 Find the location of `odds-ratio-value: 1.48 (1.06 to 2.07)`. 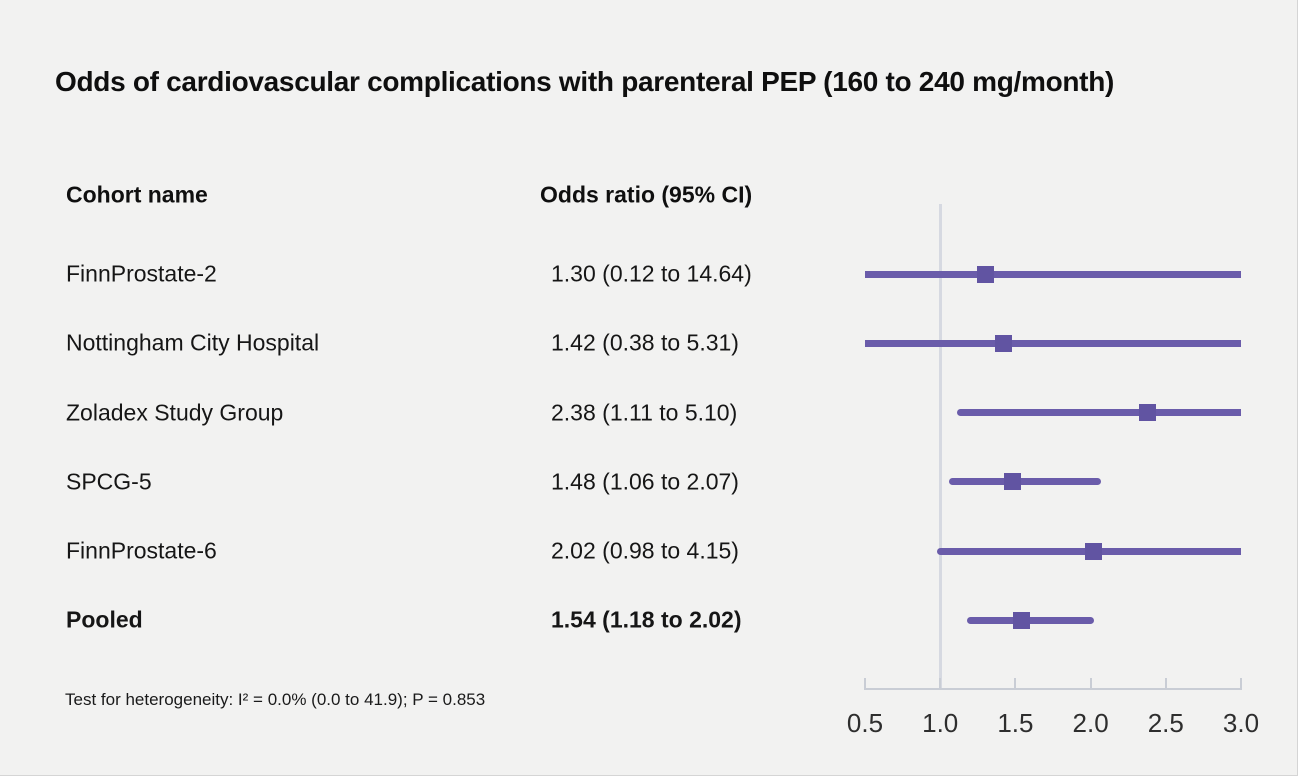

odds-ratio-value: 1.48 (1.06 to 2.07) is located at coordinates (645, 481).